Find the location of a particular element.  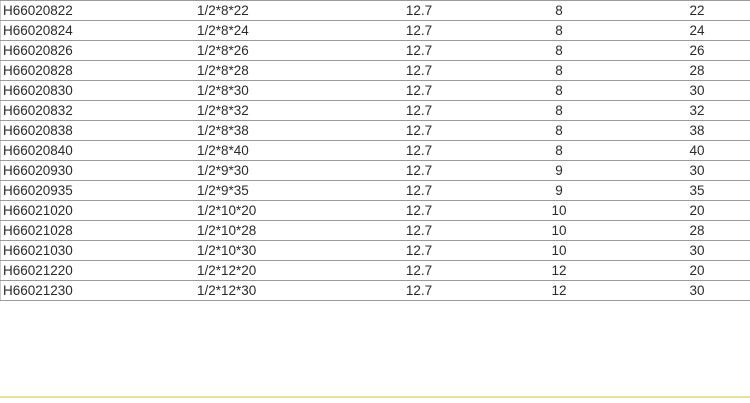

cell-specification: 1/2*12*20 is located at coordinates (272, 270).